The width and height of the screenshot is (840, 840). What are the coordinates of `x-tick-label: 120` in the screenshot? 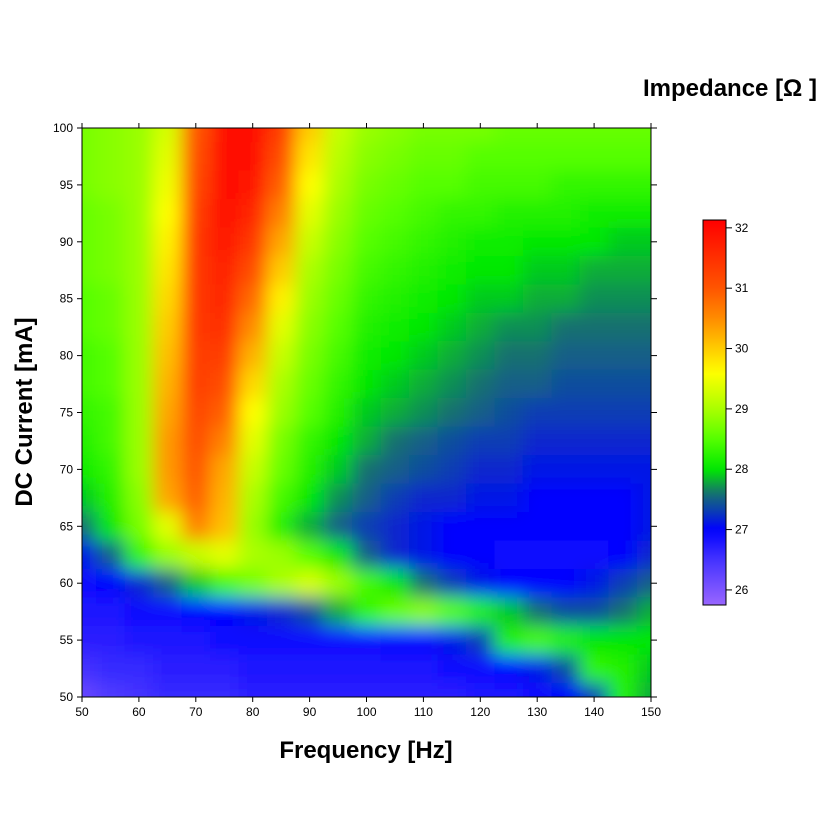 It's located at (480, 712).